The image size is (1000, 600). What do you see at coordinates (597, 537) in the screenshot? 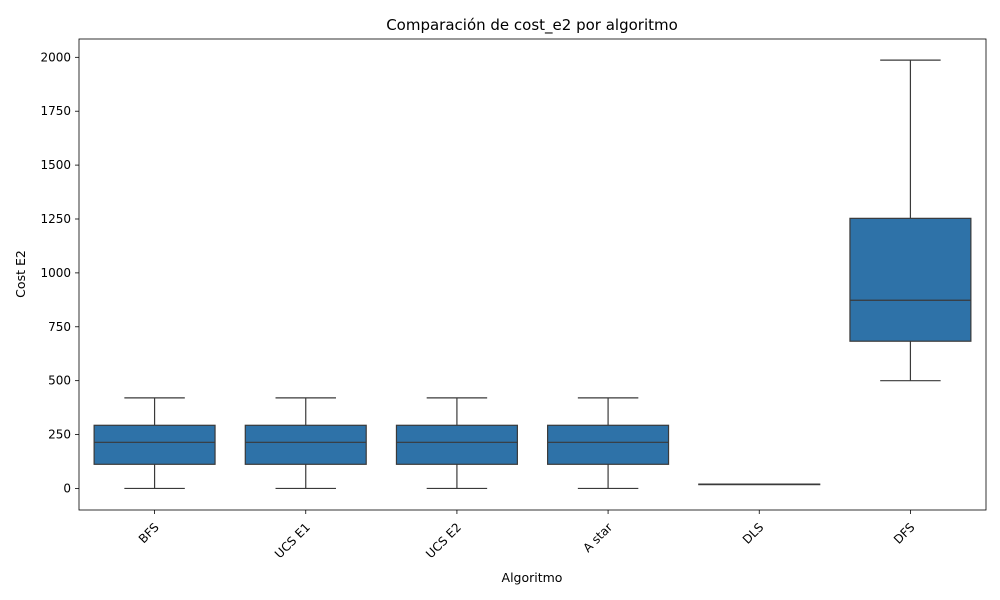
I see `x-tick-label: A star` at bounding box center [597, 537].